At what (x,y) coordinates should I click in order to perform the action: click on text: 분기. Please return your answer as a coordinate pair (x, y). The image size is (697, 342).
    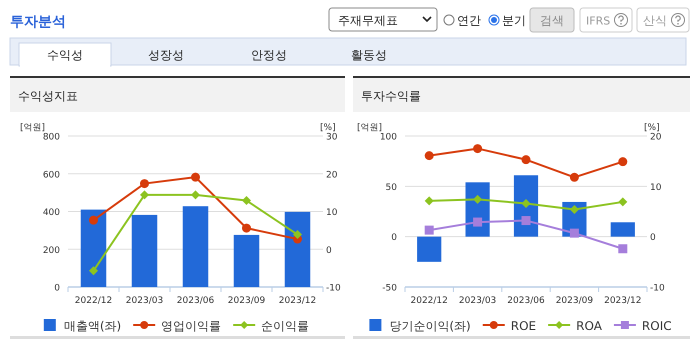
    Looking at the image, I should click on (514, 21).